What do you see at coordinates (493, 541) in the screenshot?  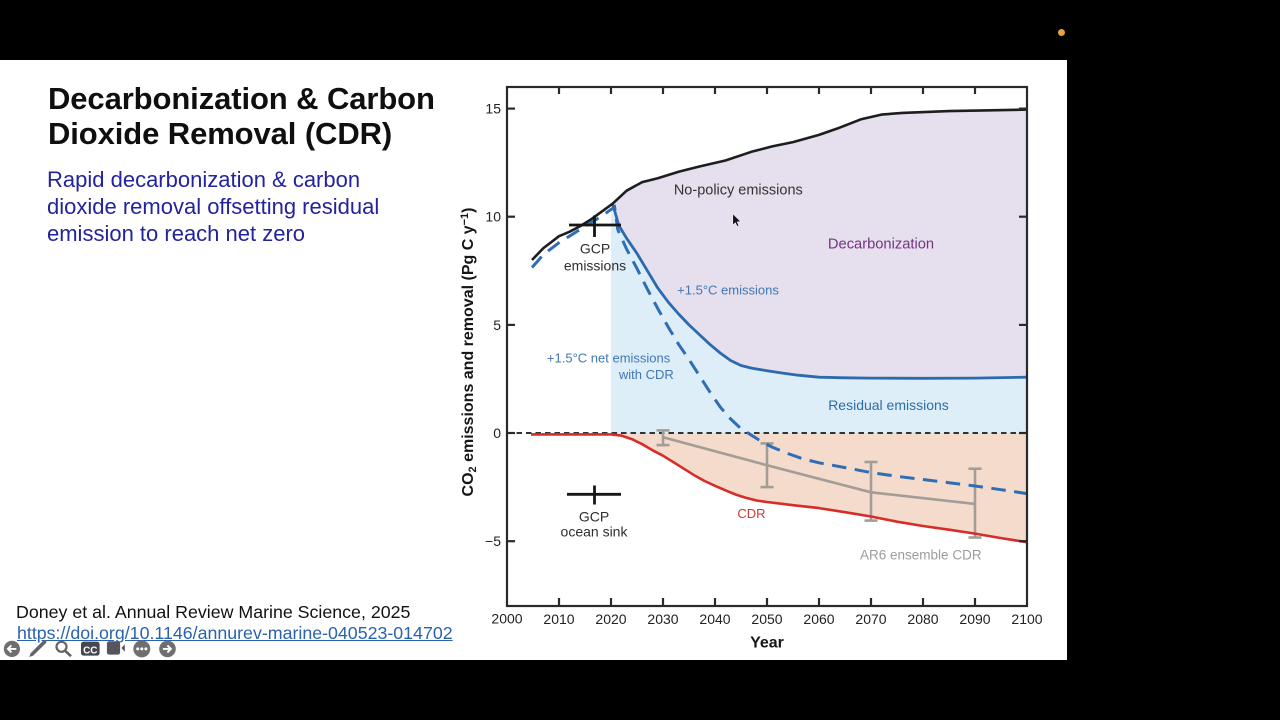 I see `svg-text: −5` at bounding box center [493, 541].